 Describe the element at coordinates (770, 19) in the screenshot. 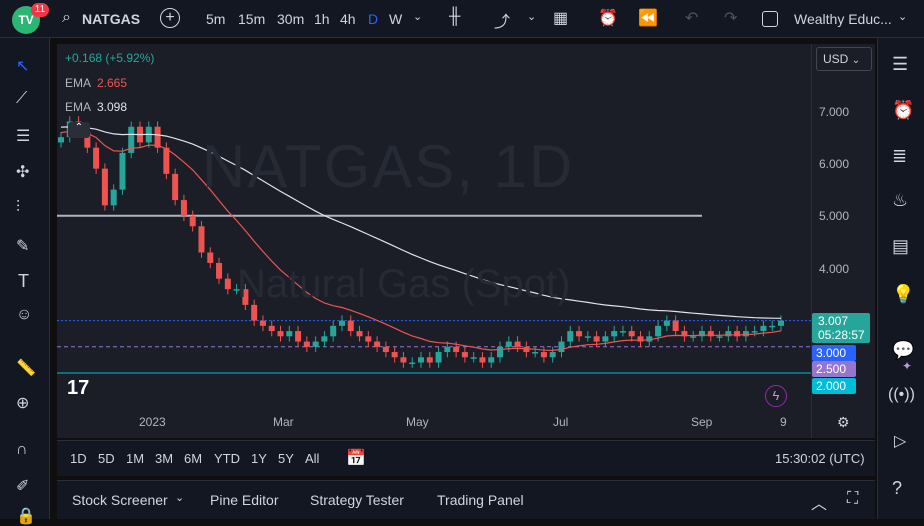

I see `layout-checkbox-icon` at that location.